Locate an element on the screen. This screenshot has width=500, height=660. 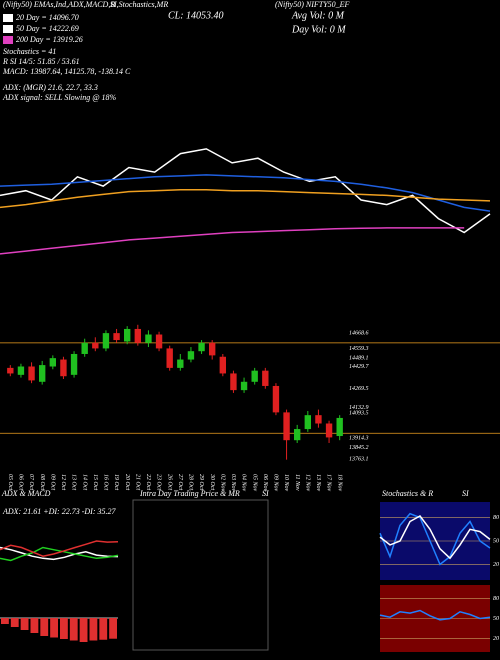
x-tick-label: 15 Oct is located at coordinates (95, 482).